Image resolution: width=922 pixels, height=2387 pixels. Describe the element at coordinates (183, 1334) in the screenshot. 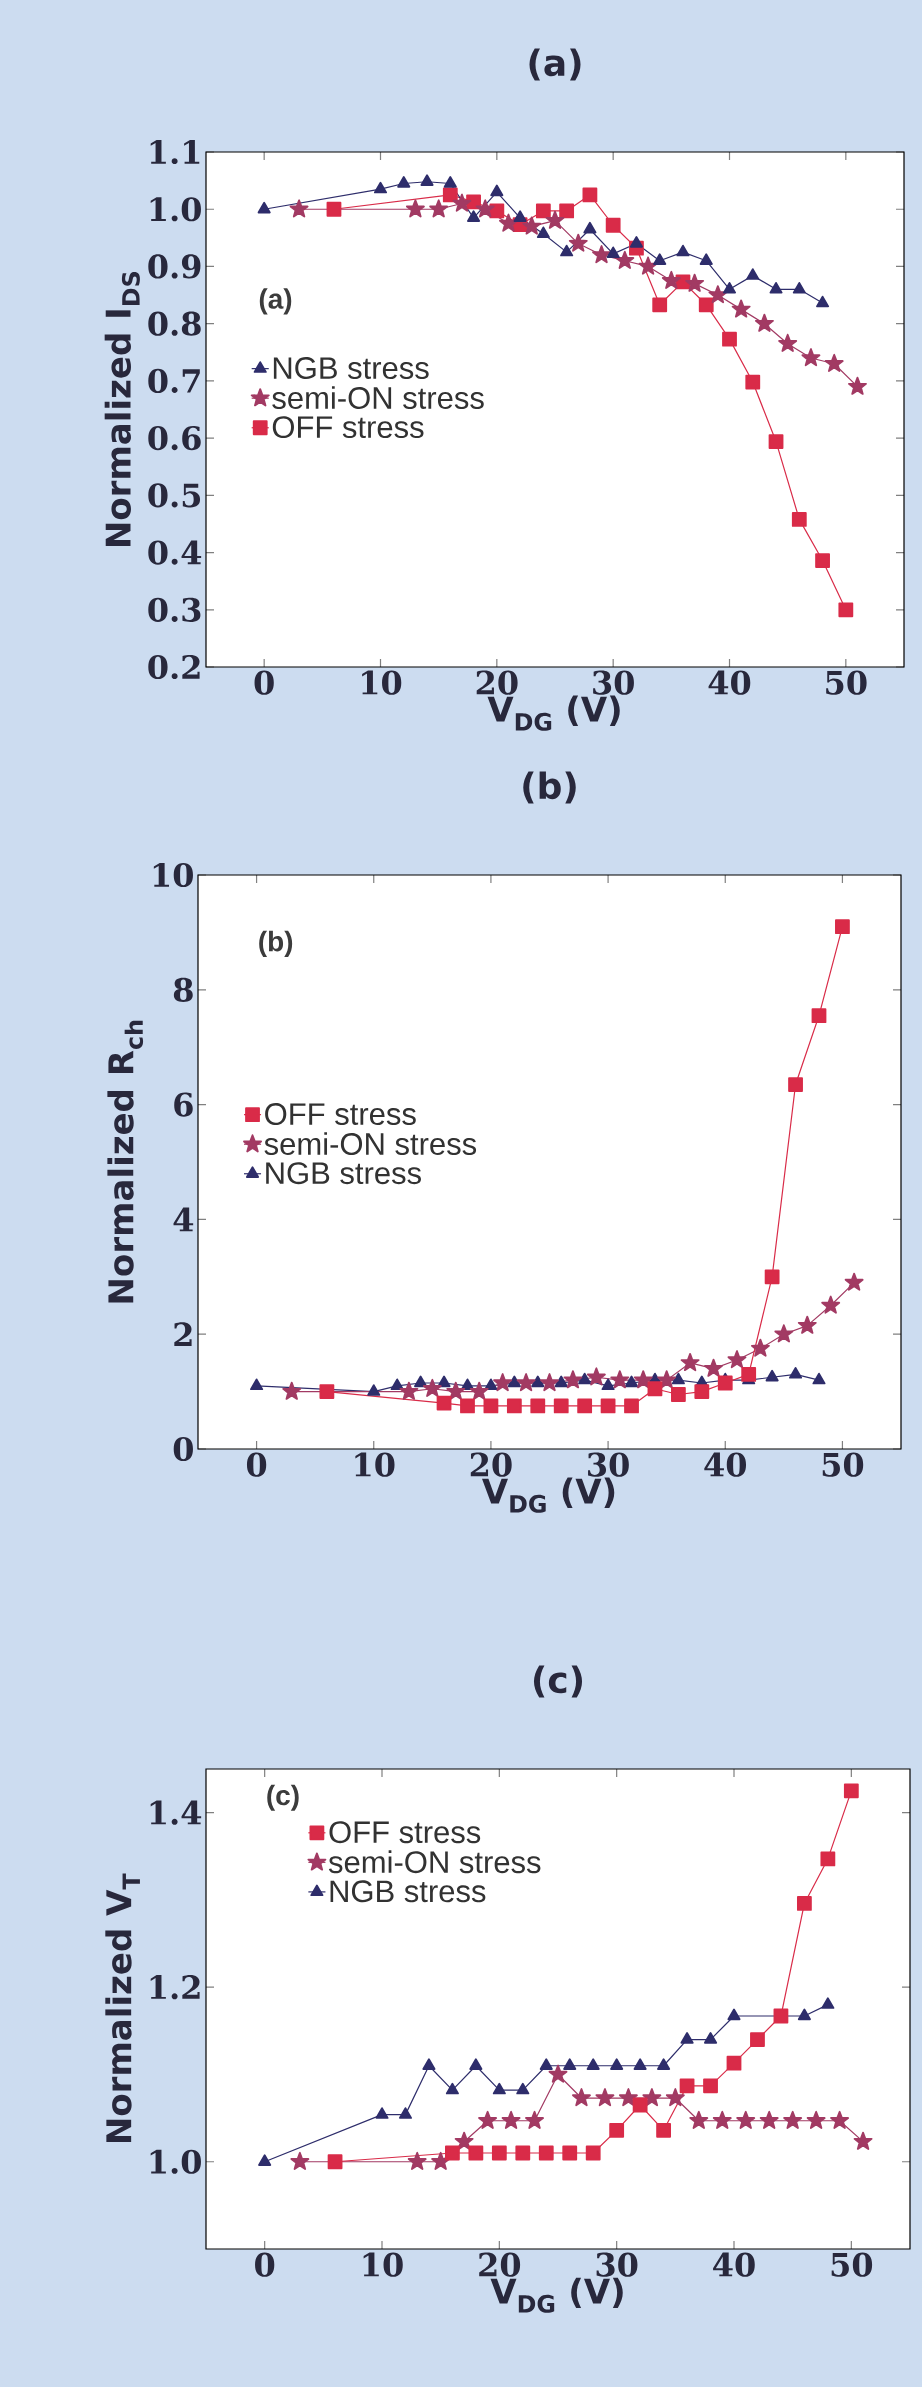

I see `y-tick-label: 2` at that location.